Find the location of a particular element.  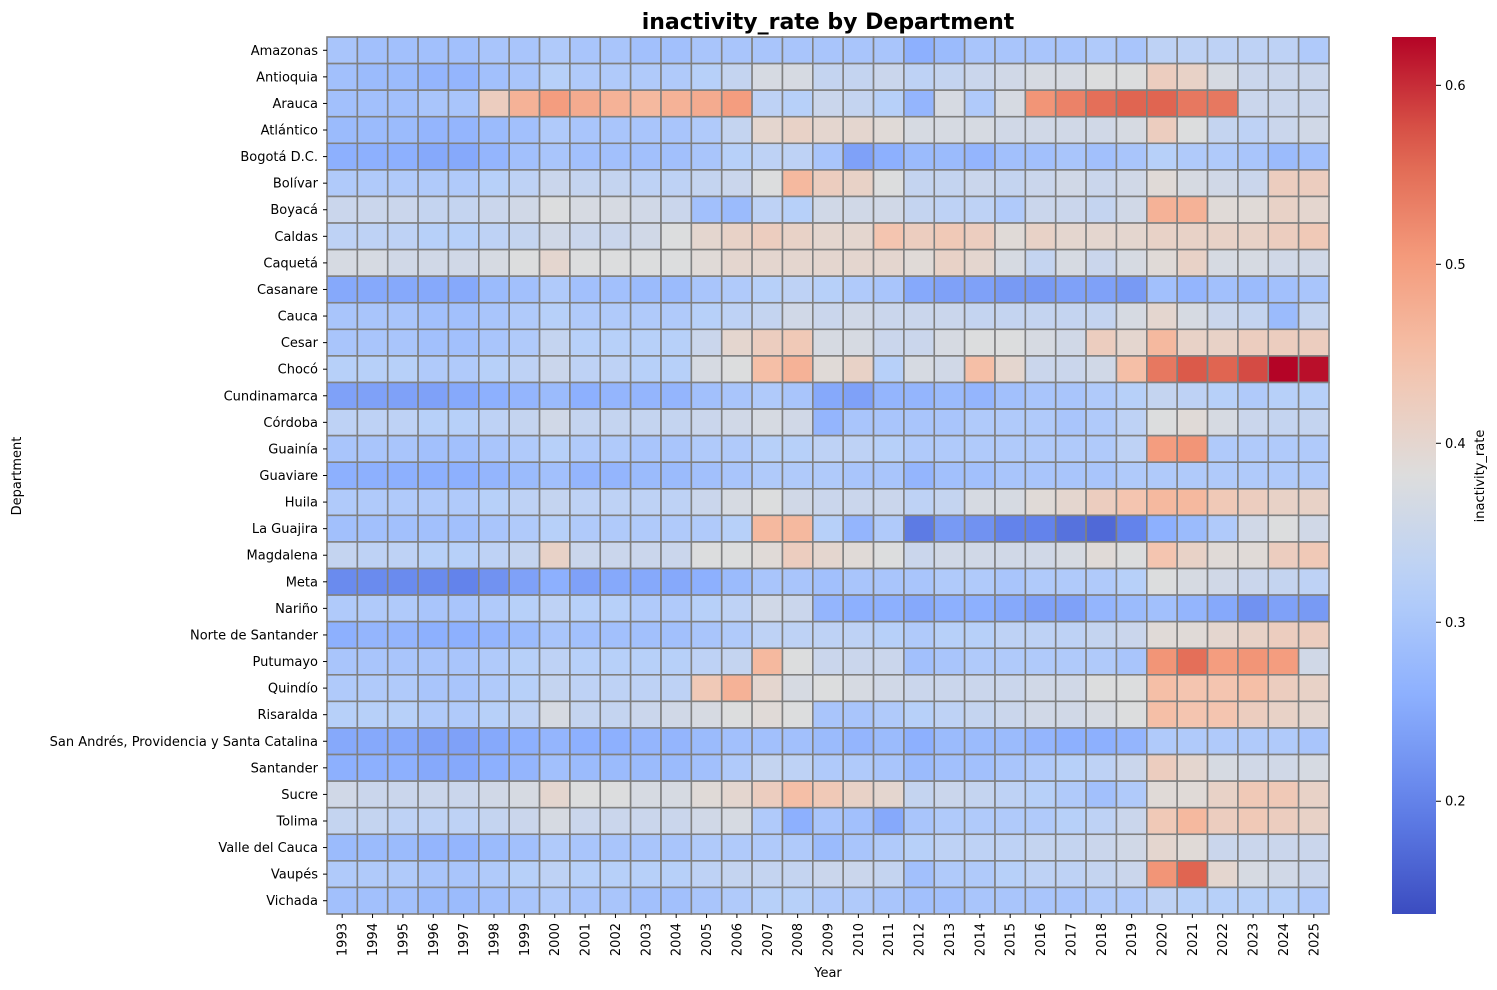

chart-title: inactivity_rate by Department is located at coordinates (828, 22).